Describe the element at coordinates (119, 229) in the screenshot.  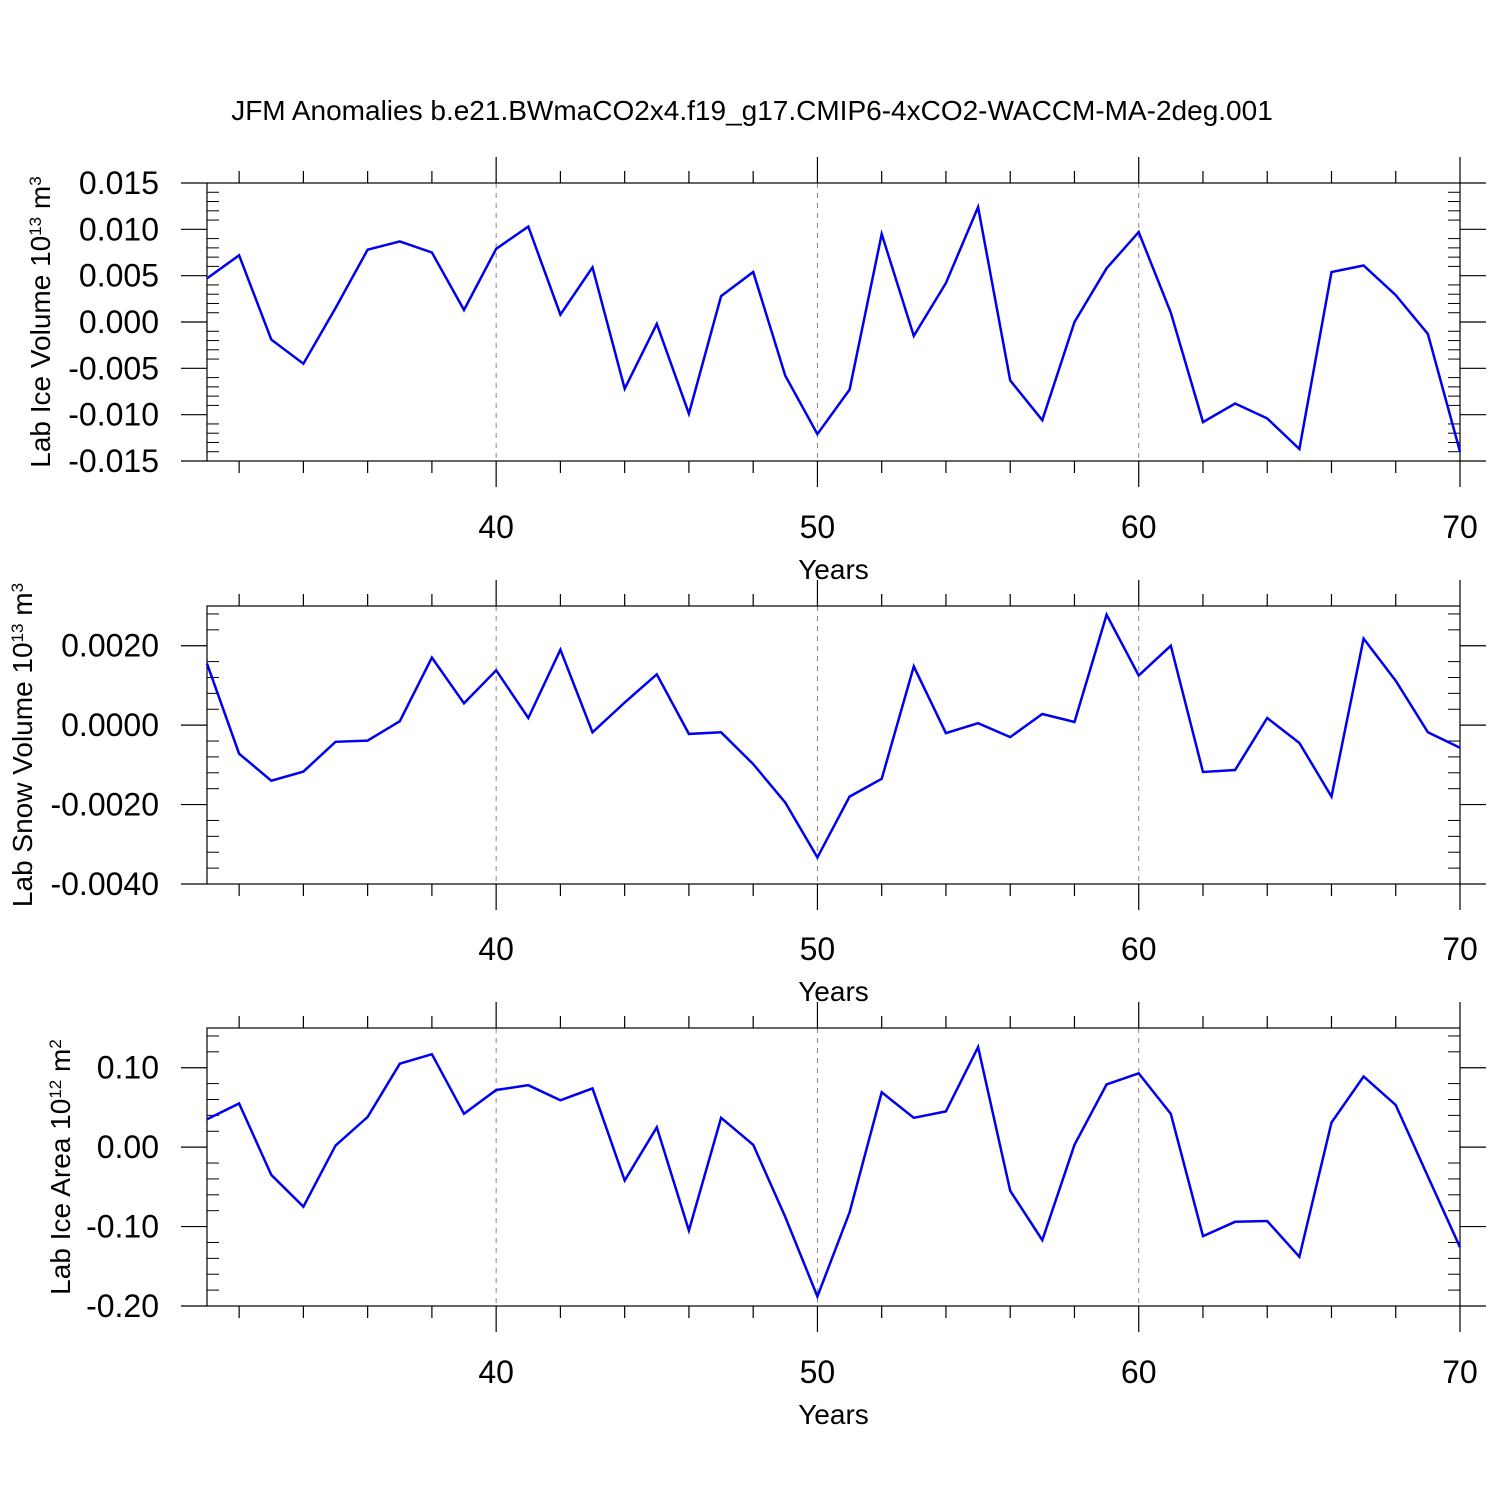
I see `y-tick-label: 0.010` at that location.